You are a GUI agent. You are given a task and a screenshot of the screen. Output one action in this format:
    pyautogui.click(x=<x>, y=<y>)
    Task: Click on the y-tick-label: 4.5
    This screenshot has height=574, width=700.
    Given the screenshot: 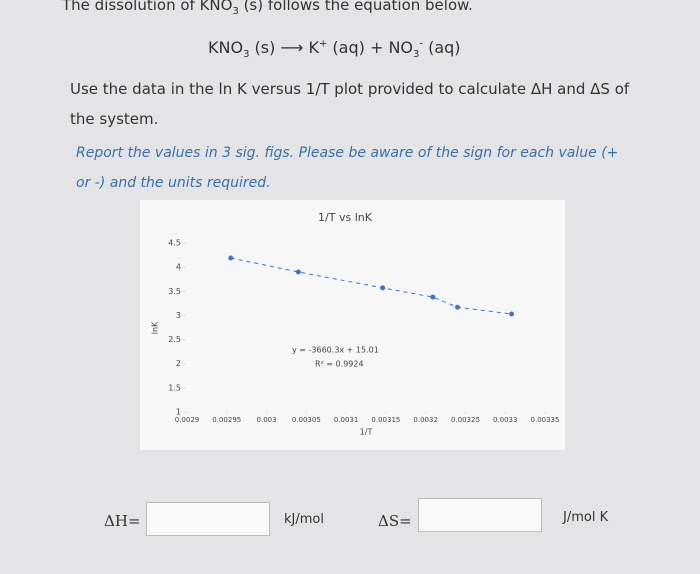 What is the action you would take?
    pyautogui.click(x=174, y=243)
    